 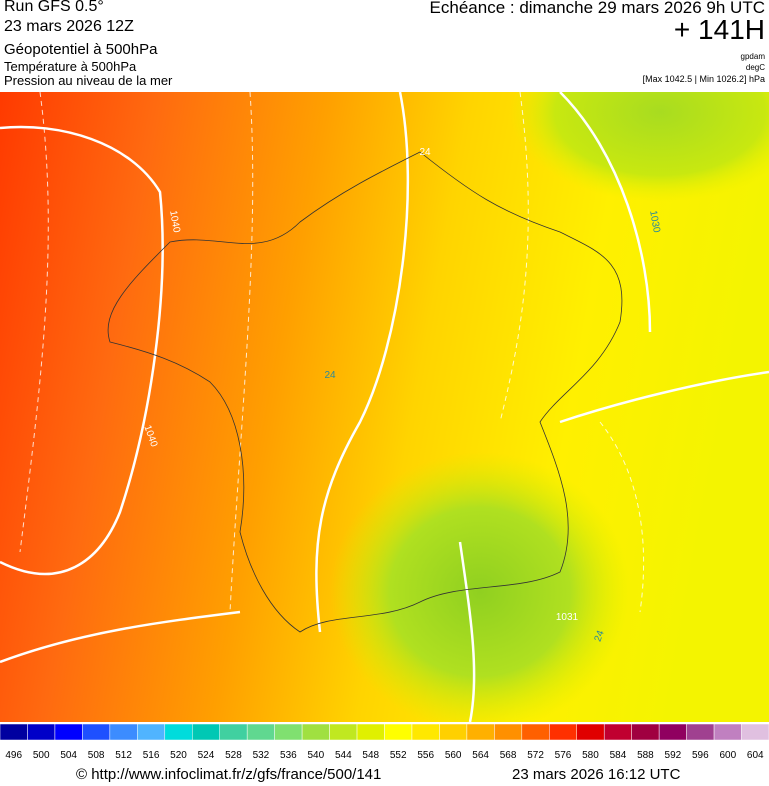 What do you see at coordinates (123, 755) in the screenshot?
I see `scale-label: 512` at bounding box center [123, 755].